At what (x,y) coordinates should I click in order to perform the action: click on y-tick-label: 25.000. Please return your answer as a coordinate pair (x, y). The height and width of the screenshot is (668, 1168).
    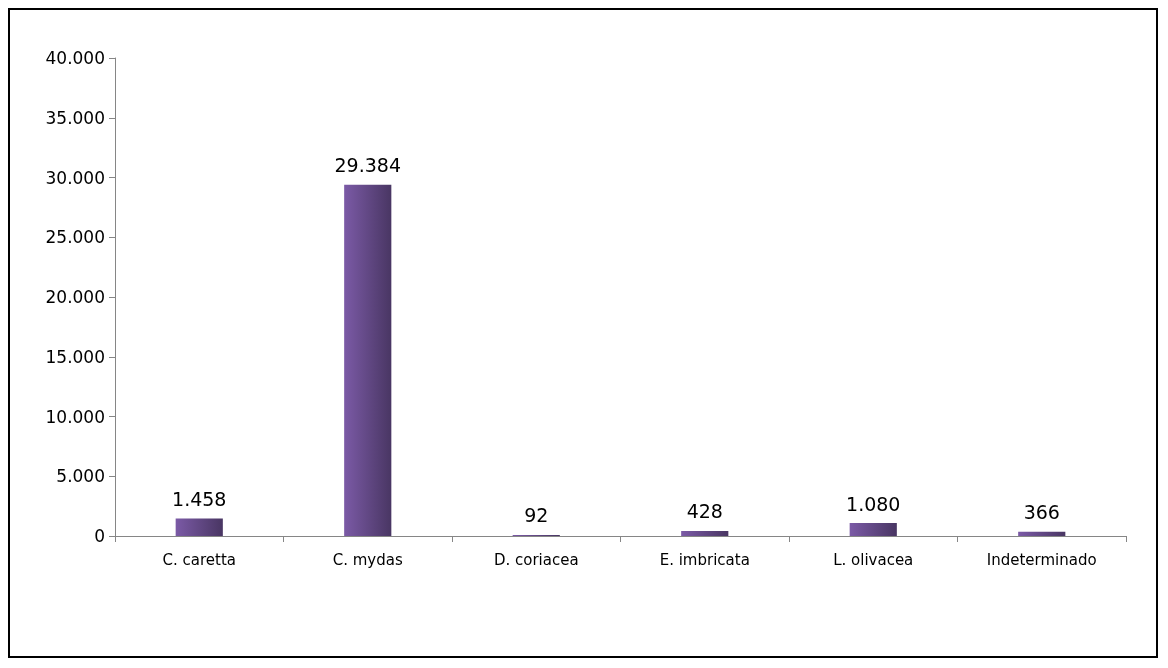
    Looking at the image, I should click on (75, 237).